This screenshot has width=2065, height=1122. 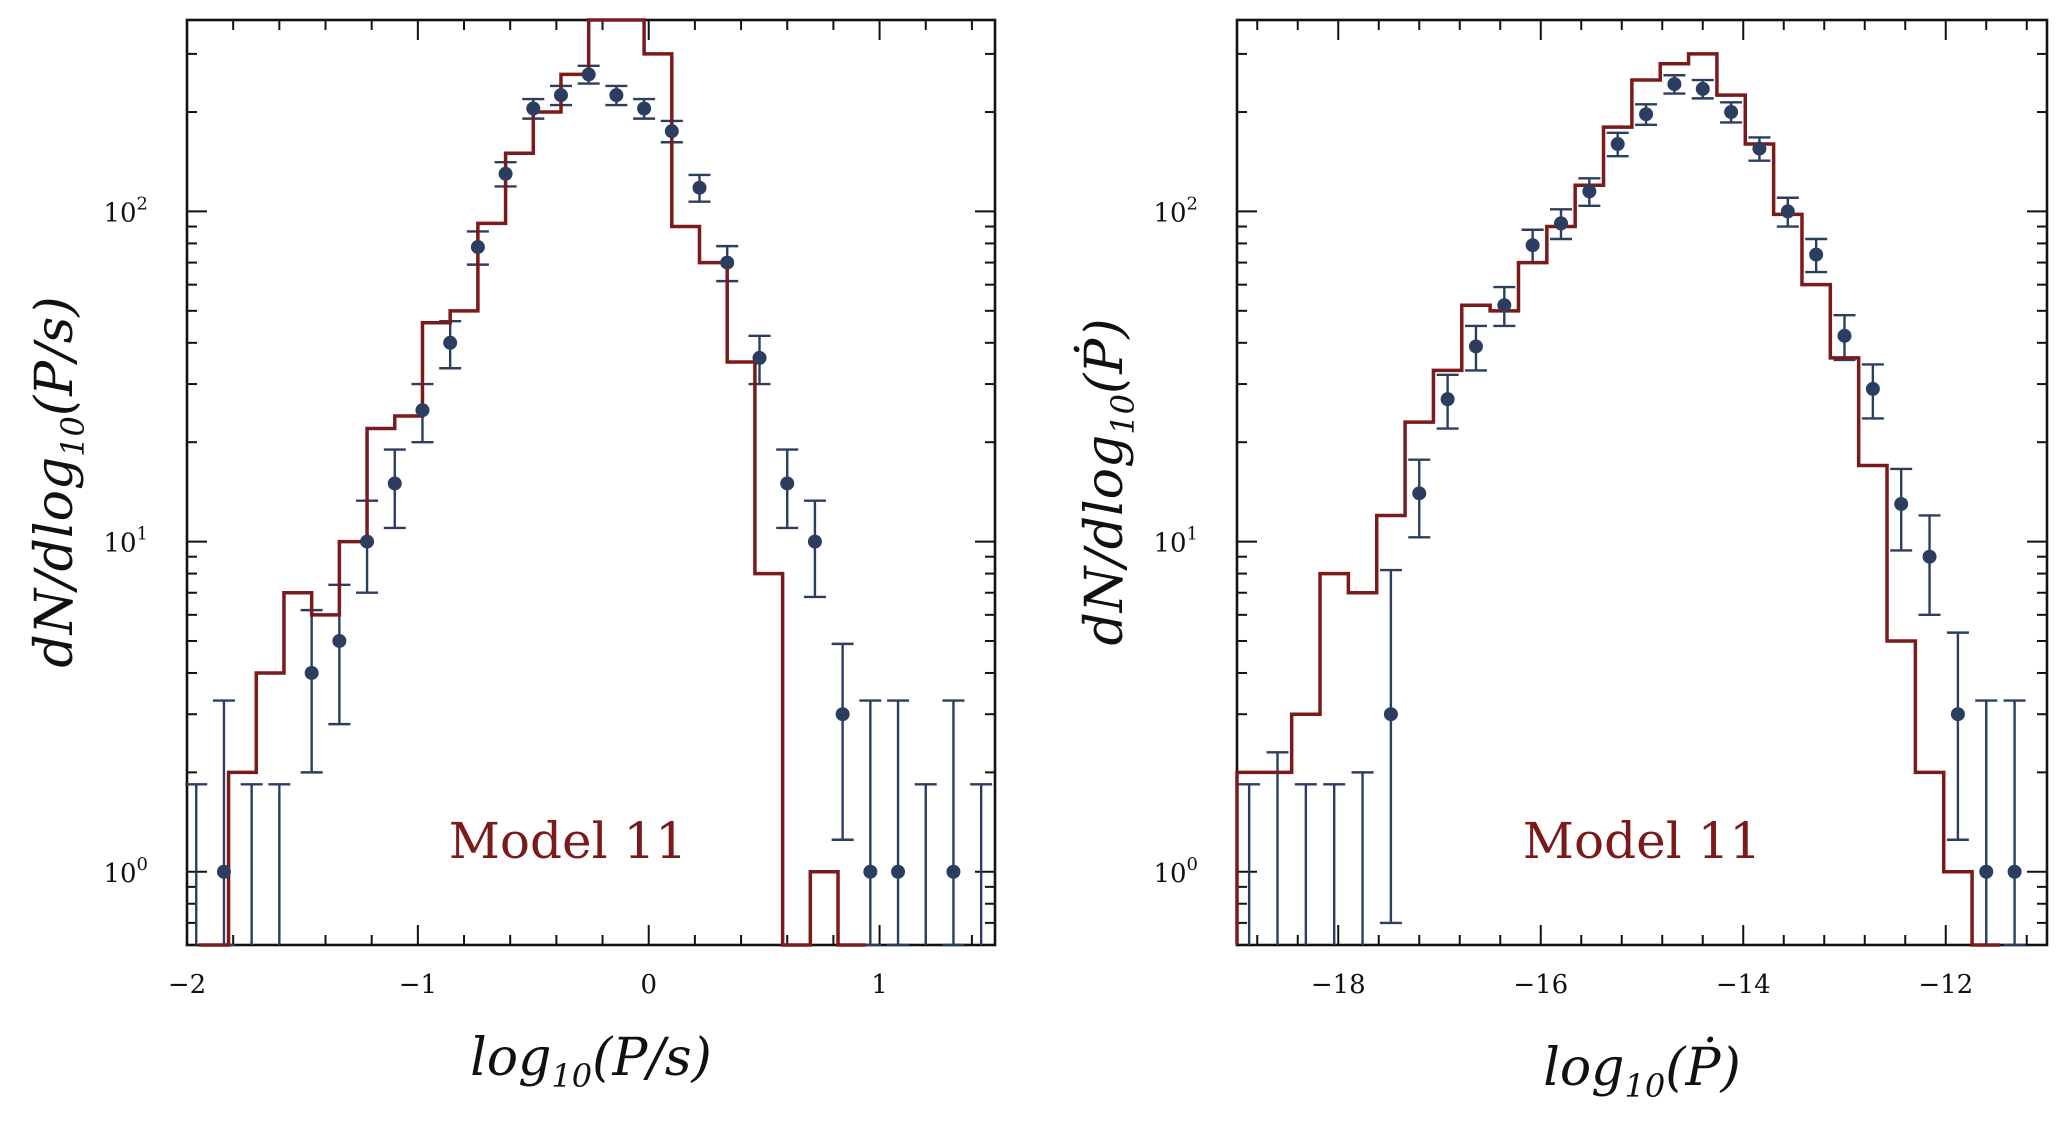 What do you see at coordinates (1642, 985) in the screenshot?
I see `x-tick-labels: −18 −16 −14 −12` at bounding box center [1642, 985].